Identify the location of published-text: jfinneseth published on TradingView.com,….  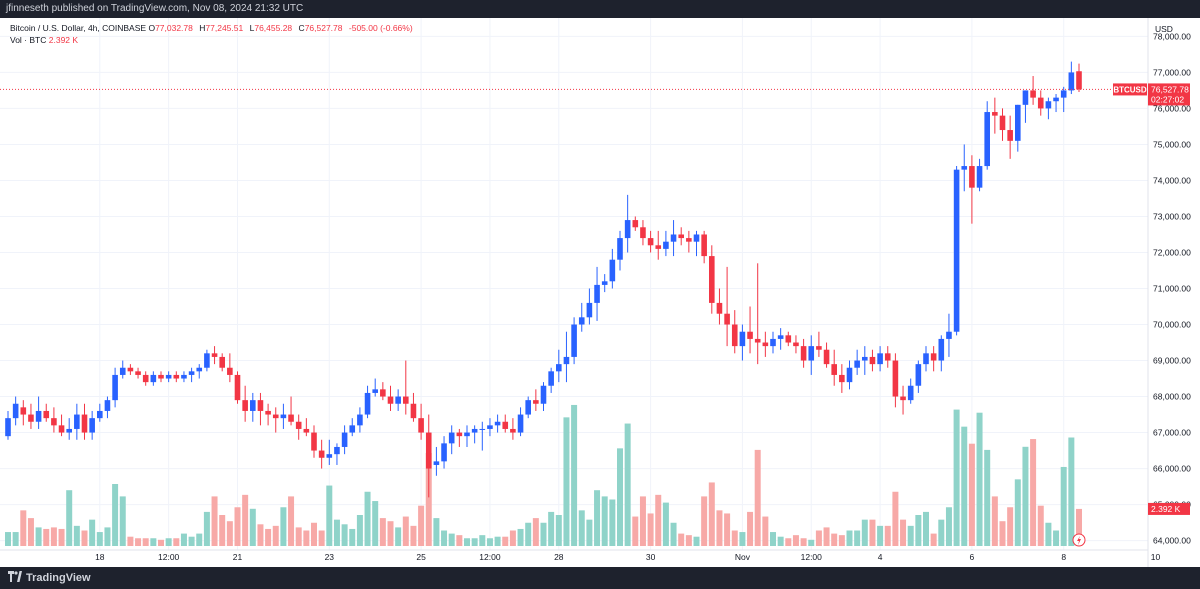
(155, 8).